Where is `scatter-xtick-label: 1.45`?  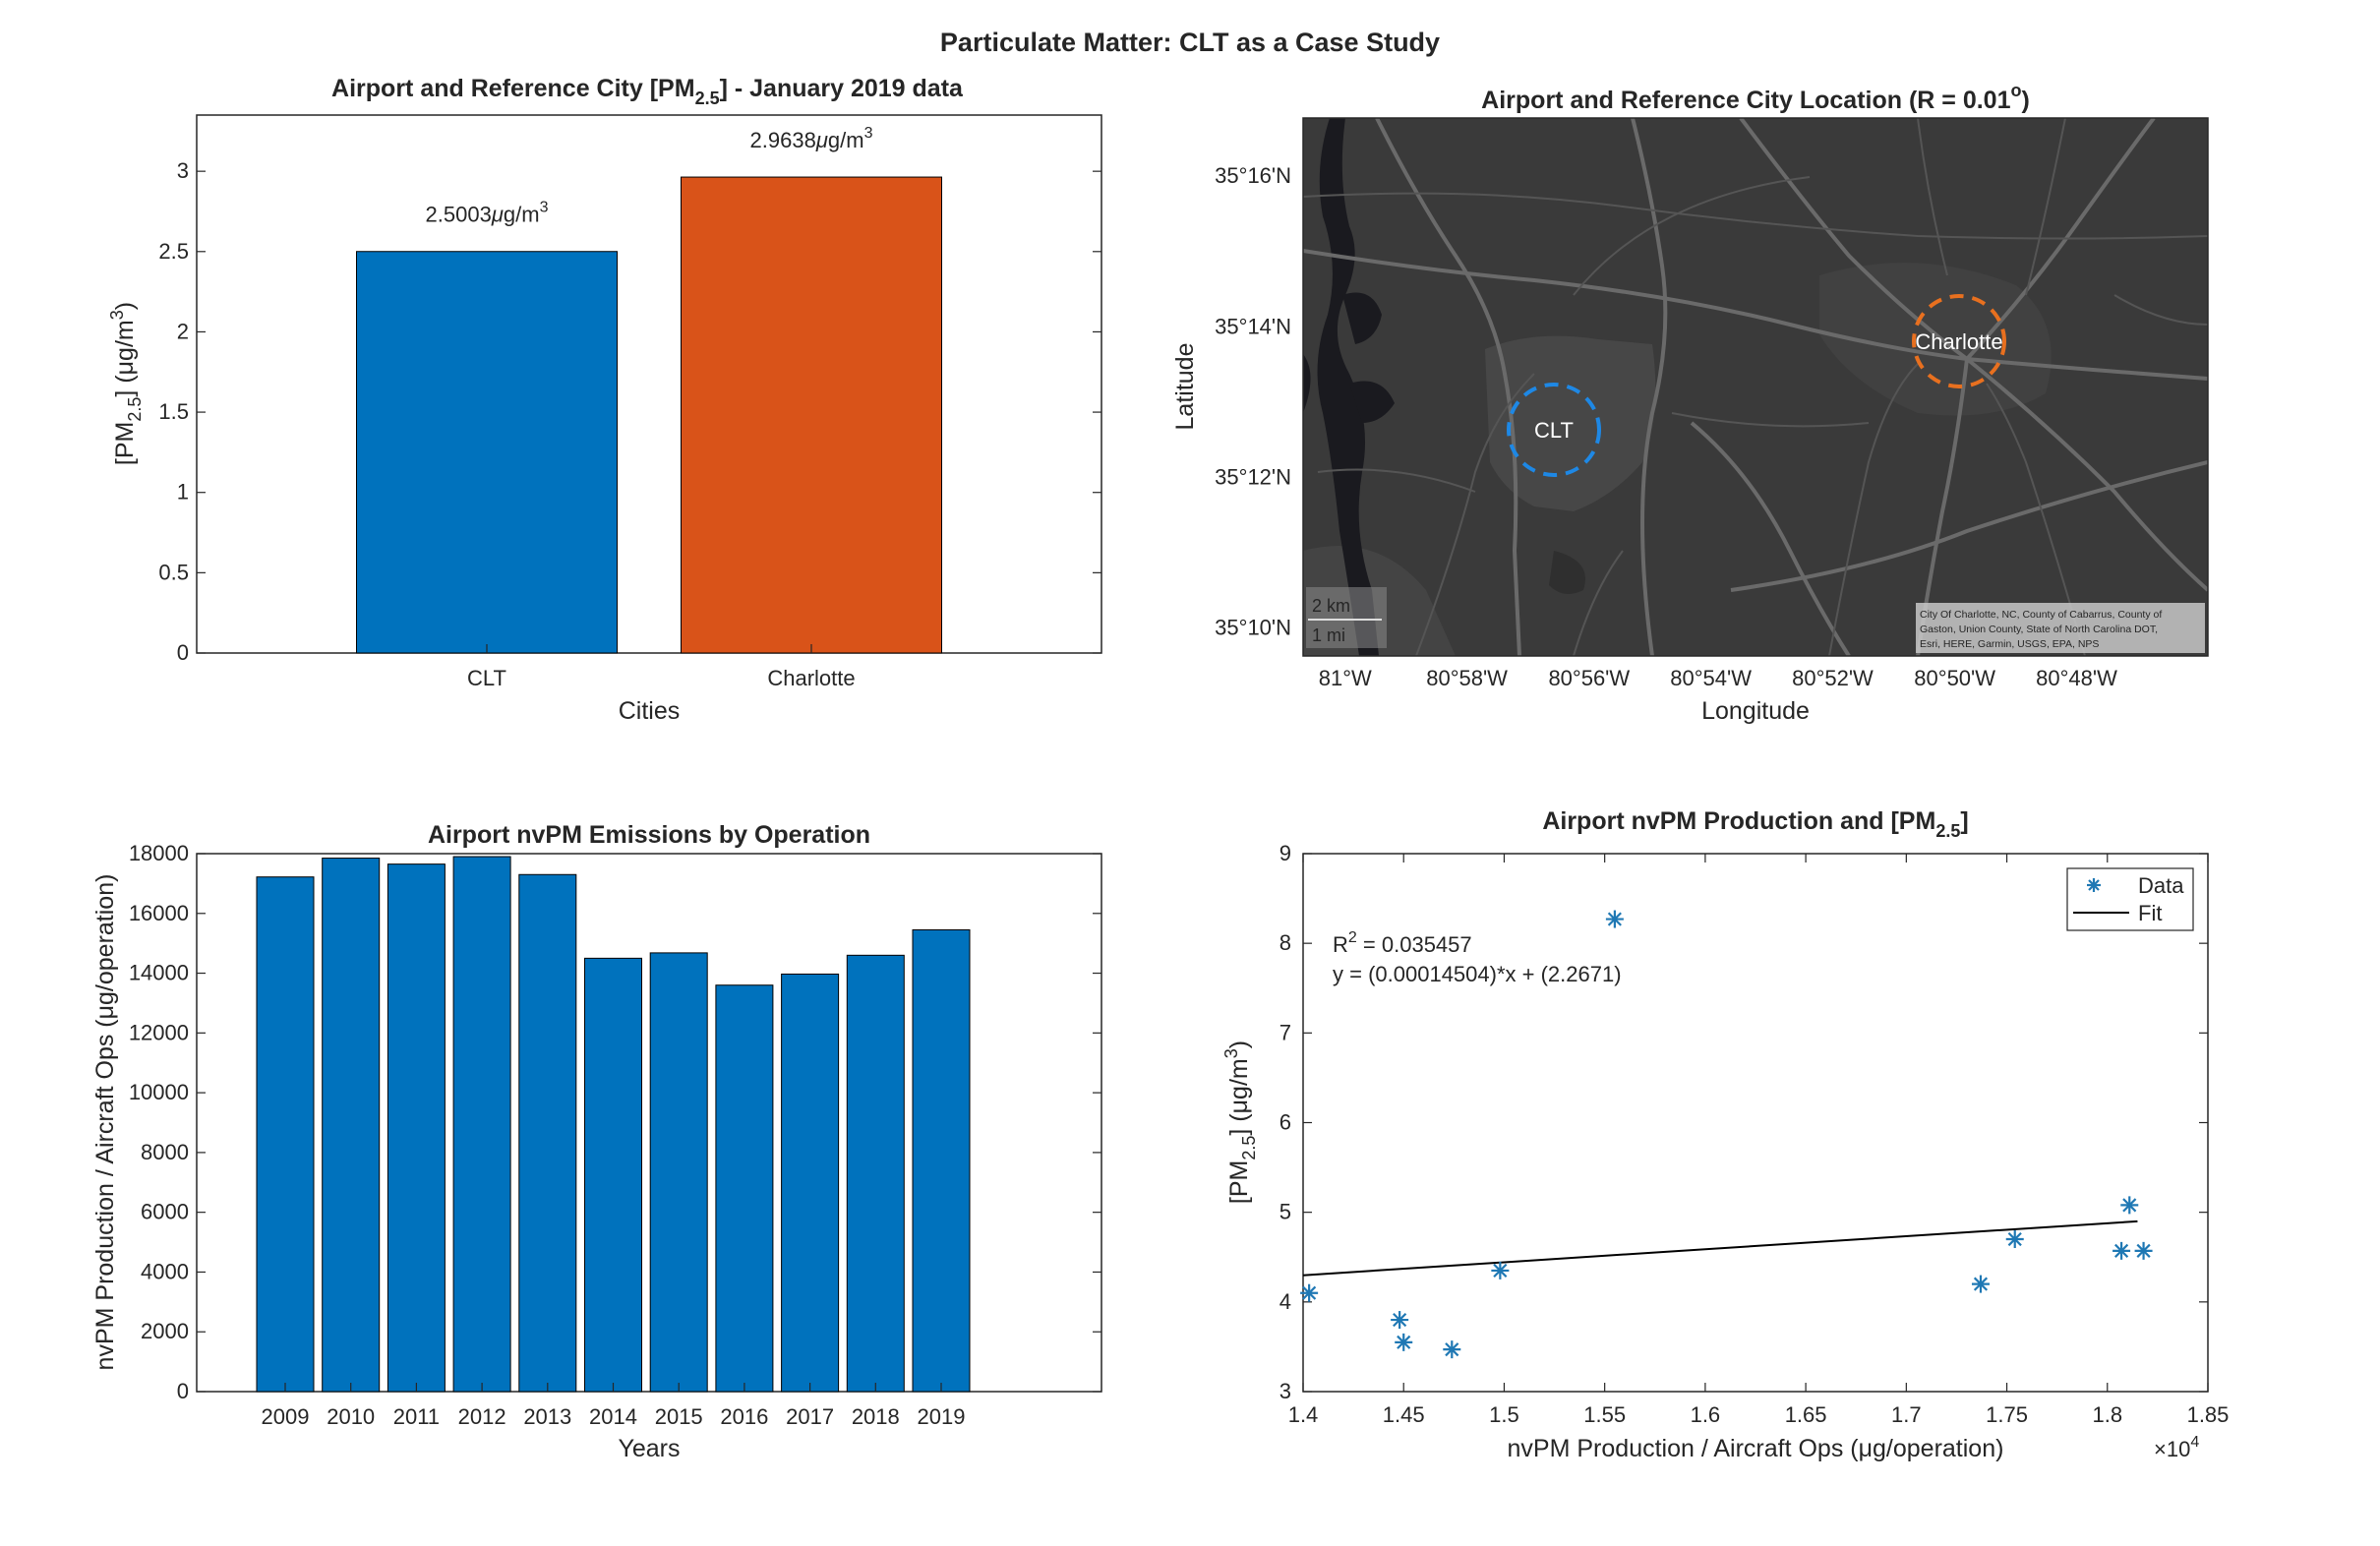 scatter-xtick-label: 1.45 is located at coordinates (1404, 1414).